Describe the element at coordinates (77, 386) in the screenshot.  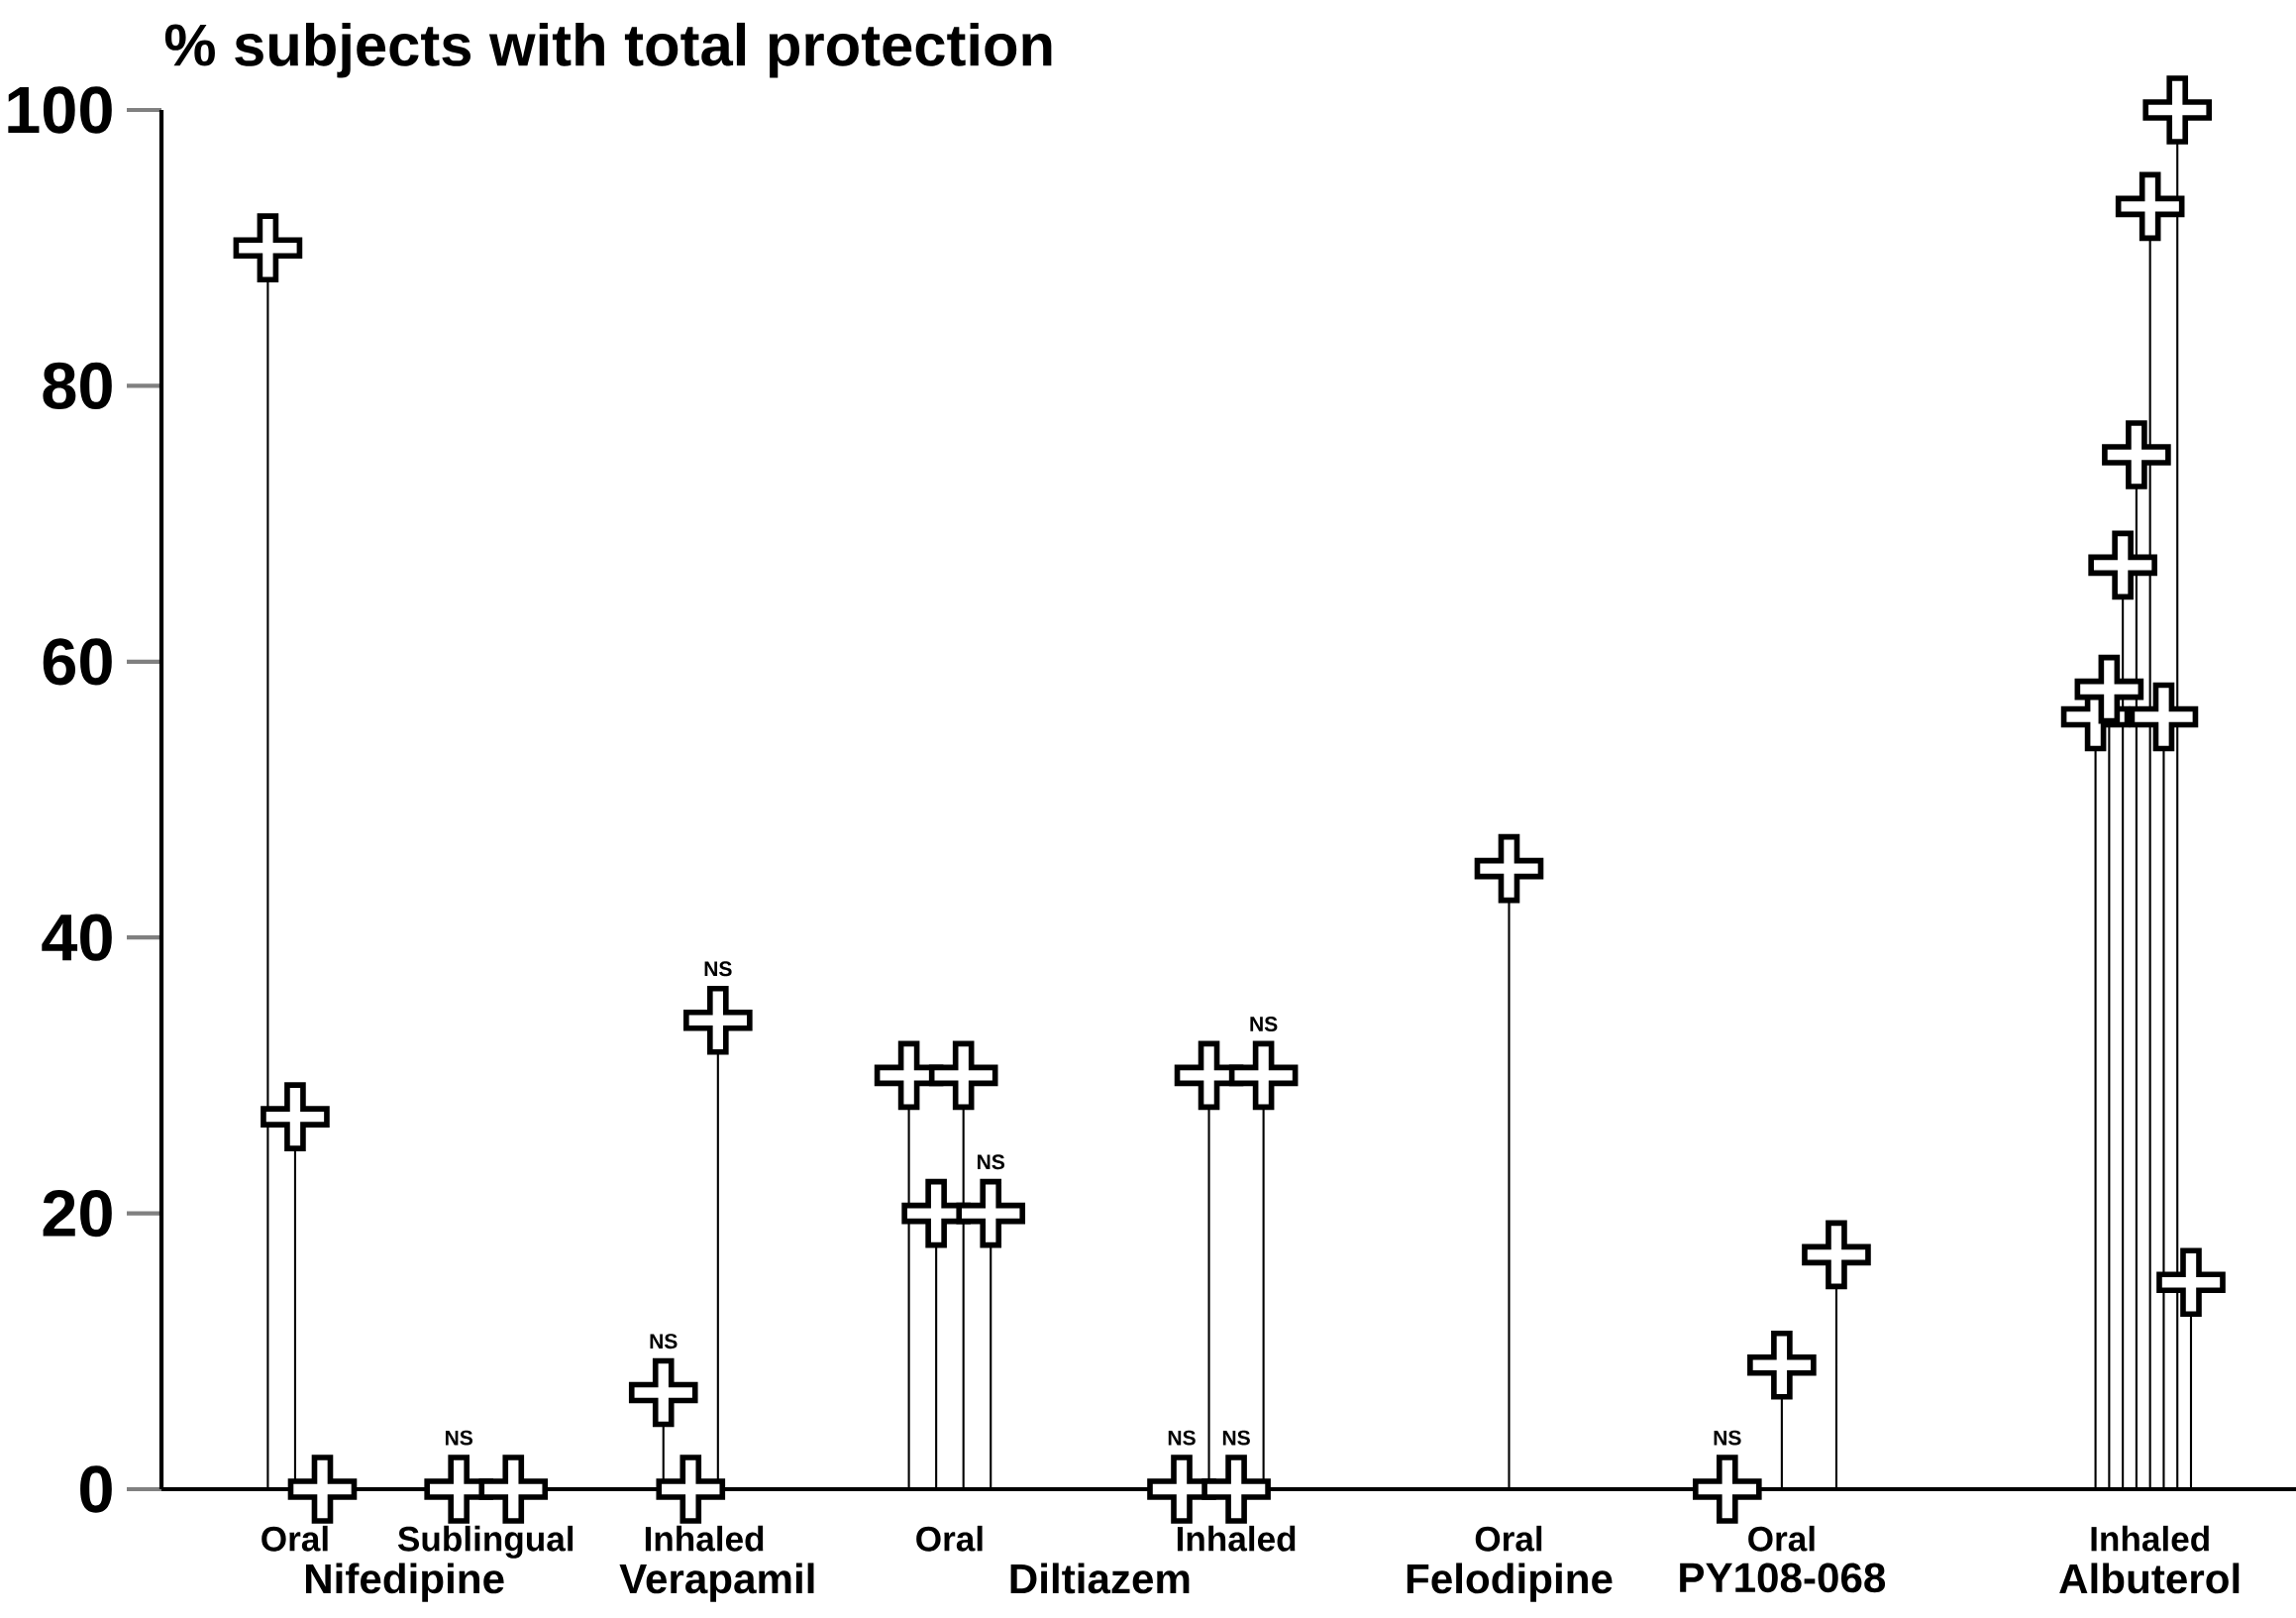
I see `y-tick-label: 80` at that location.